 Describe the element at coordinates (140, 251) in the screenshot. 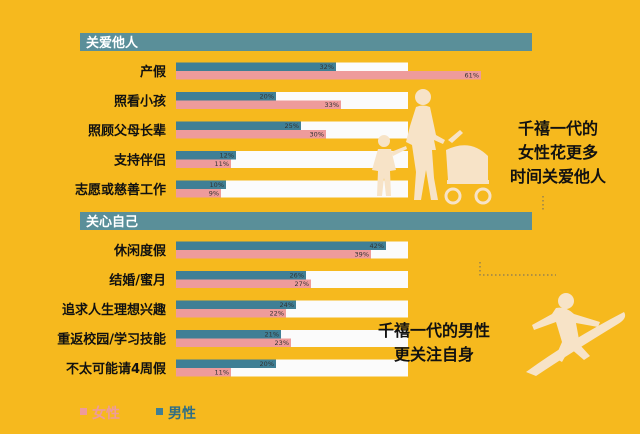

I see `category-label: 休闲度假` at that location.